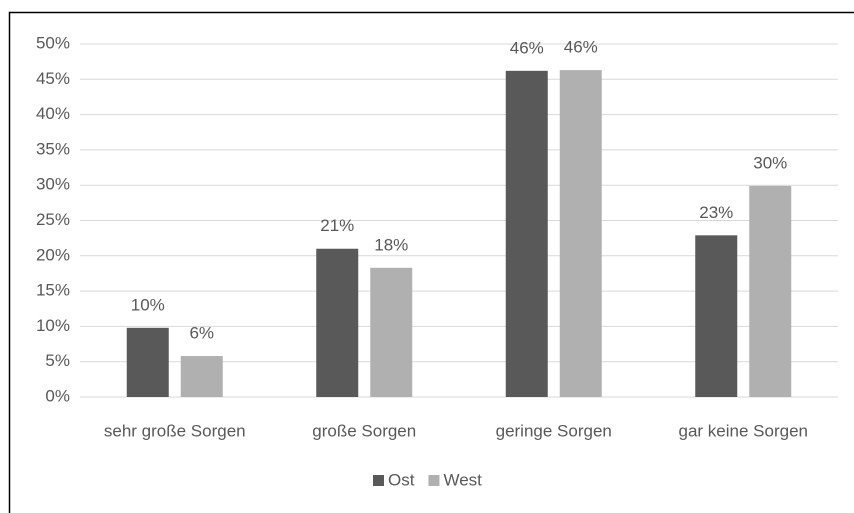 The height and width of the screenshot is (513, 854). I want to click on y-tick-label: 40%, so click(53, 113).